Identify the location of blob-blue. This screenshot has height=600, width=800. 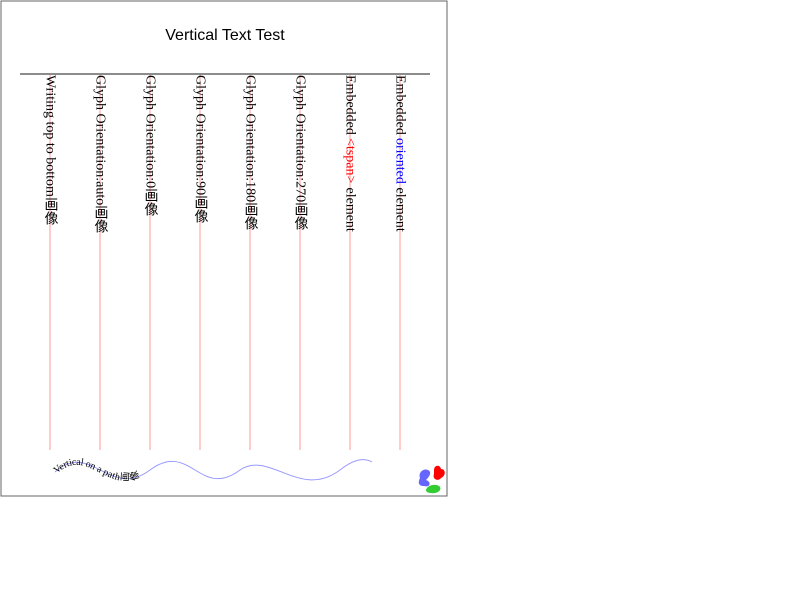
(424, 478).